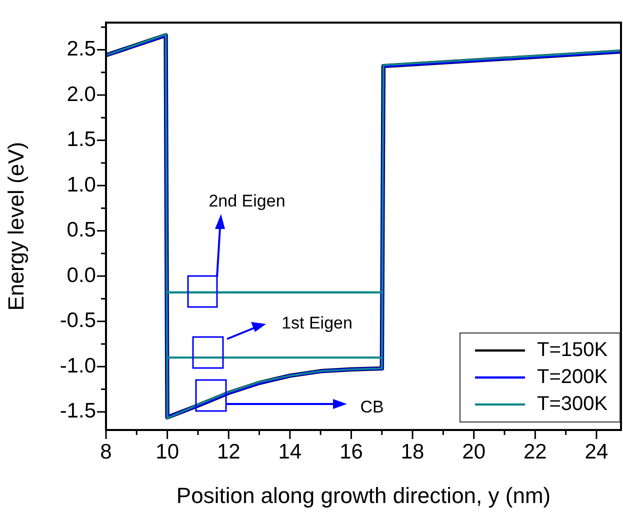 The image size is (623, 512). Describe the element at coordinates (363, 495) in the screenshot. I see `x-axis-title: Position along growth direction, y (nm)` at that location.